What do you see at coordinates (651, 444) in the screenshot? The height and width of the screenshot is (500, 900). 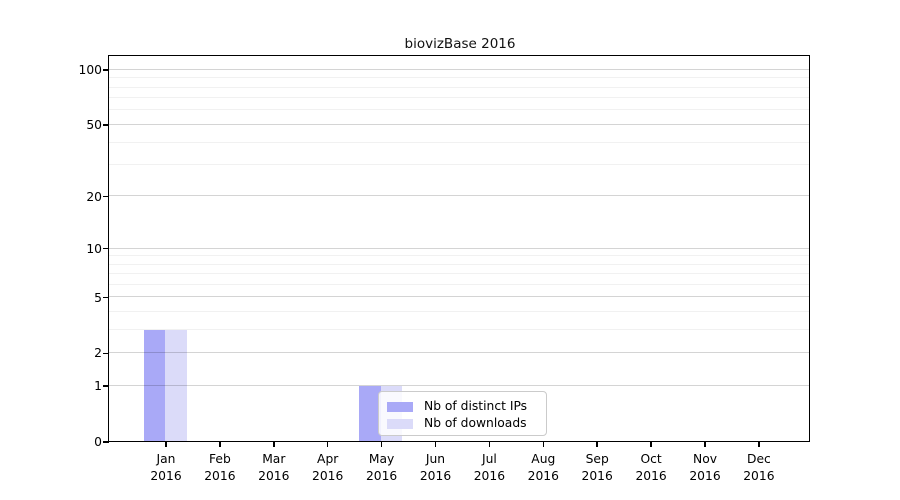 I see `x-tick-mark-oct` at bounding box center [651, 444].